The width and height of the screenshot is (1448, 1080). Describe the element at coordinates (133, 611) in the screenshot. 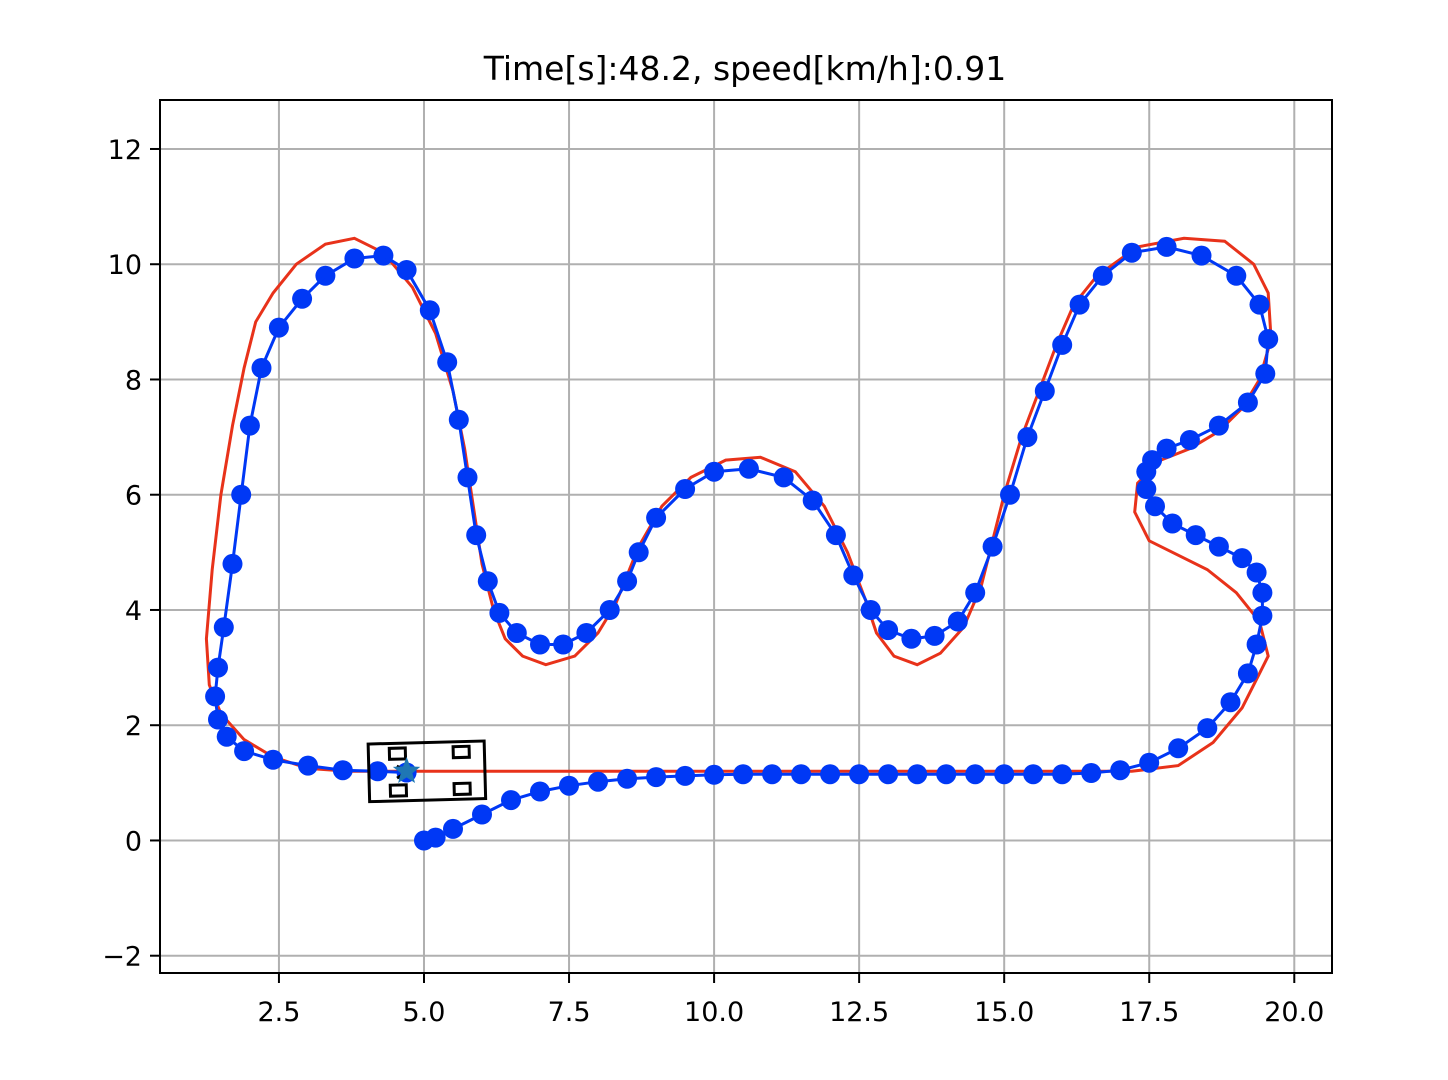

I see `y-tick-label: 4` at that location.